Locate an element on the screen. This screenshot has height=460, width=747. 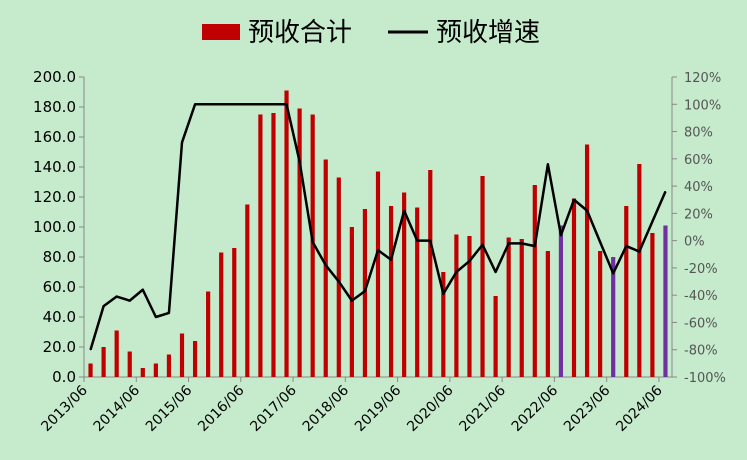
x-tick-label: 2018/06 is located at coordinates (326, 408).